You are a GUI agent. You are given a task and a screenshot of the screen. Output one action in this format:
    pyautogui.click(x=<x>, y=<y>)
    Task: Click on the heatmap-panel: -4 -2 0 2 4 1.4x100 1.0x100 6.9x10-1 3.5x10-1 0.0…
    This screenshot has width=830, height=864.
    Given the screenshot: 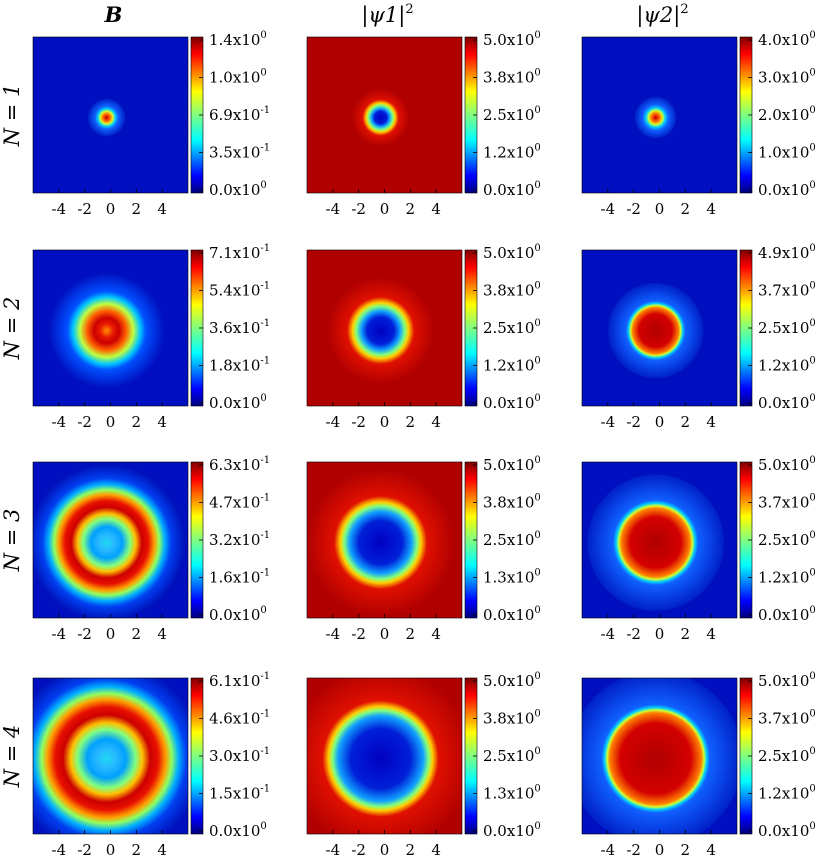 What is the action you would take?
    pyautogui.click(x=151, y=124)
    